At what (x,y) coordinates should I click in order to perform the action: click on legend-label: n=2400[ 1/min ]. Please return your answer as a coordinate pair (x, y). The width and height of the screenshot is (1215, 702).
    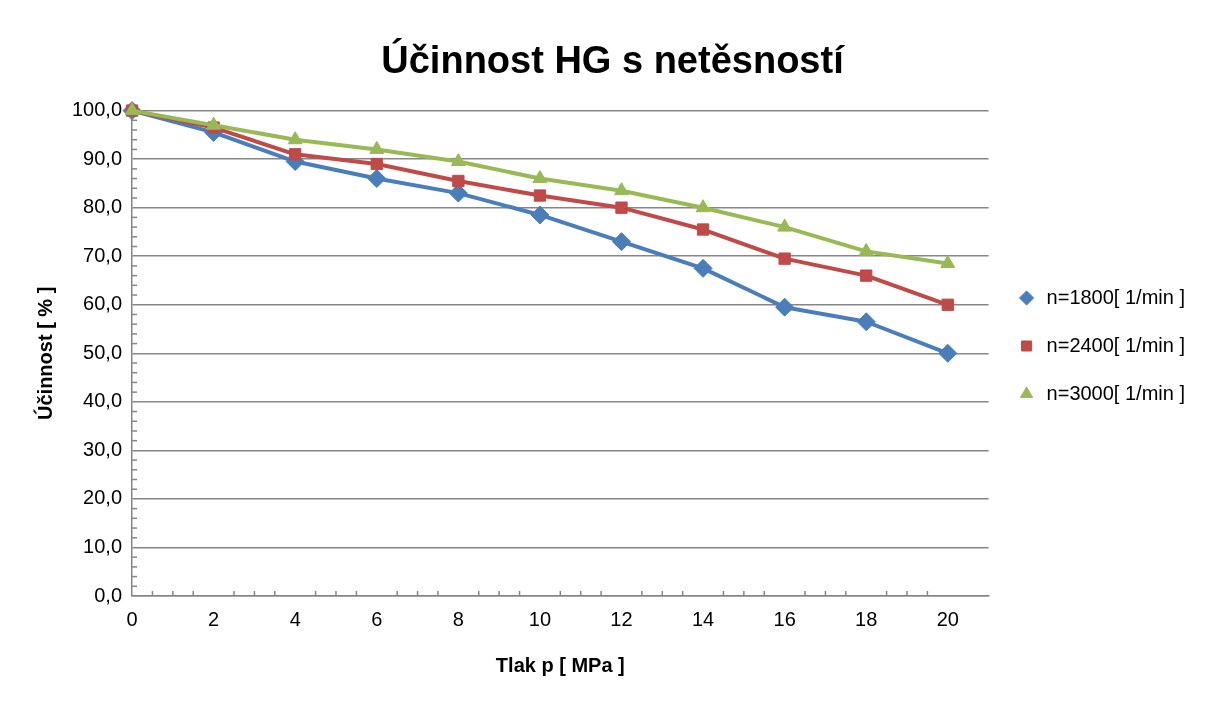
    Looking at the image, I should click on (1116, 344).